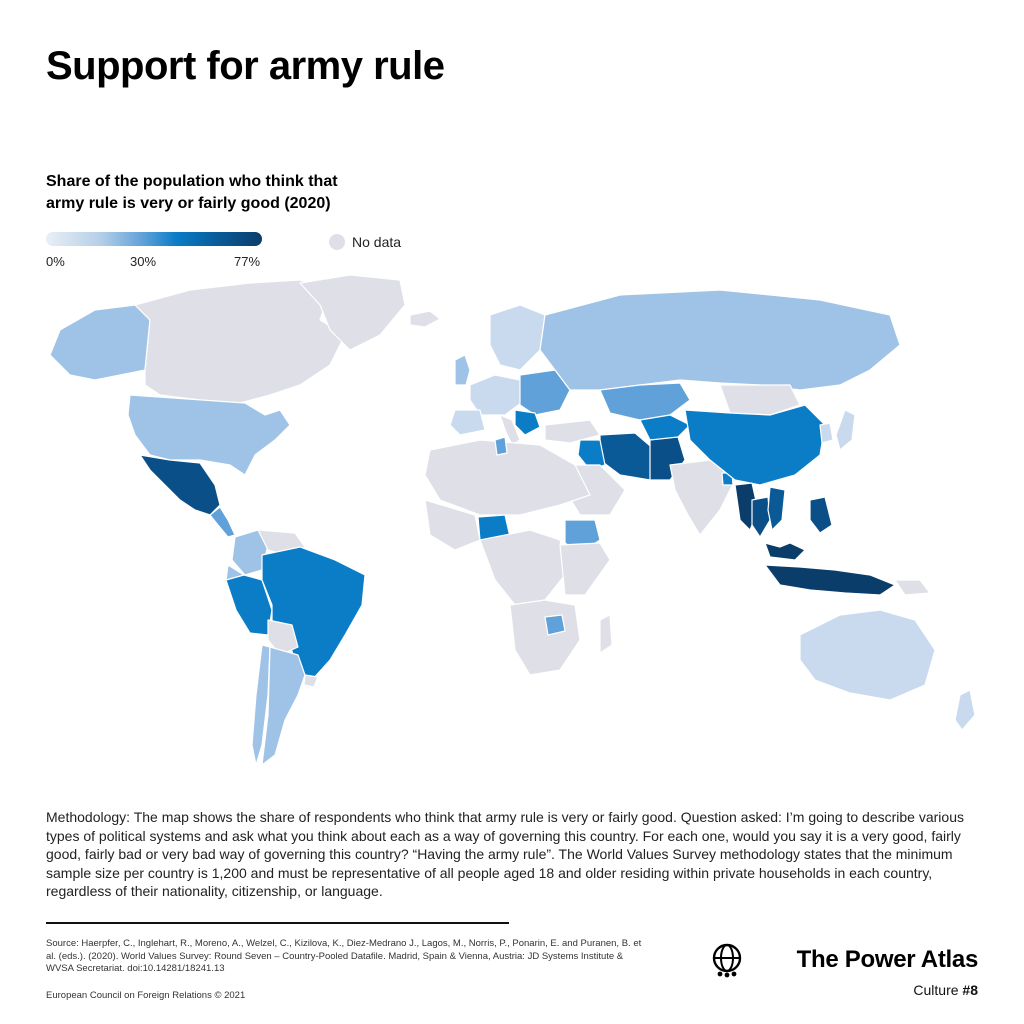 The width and height of the screenshot is (1024, 1024). I want to click on brand-tag: Culture #8, so click(945, 990).